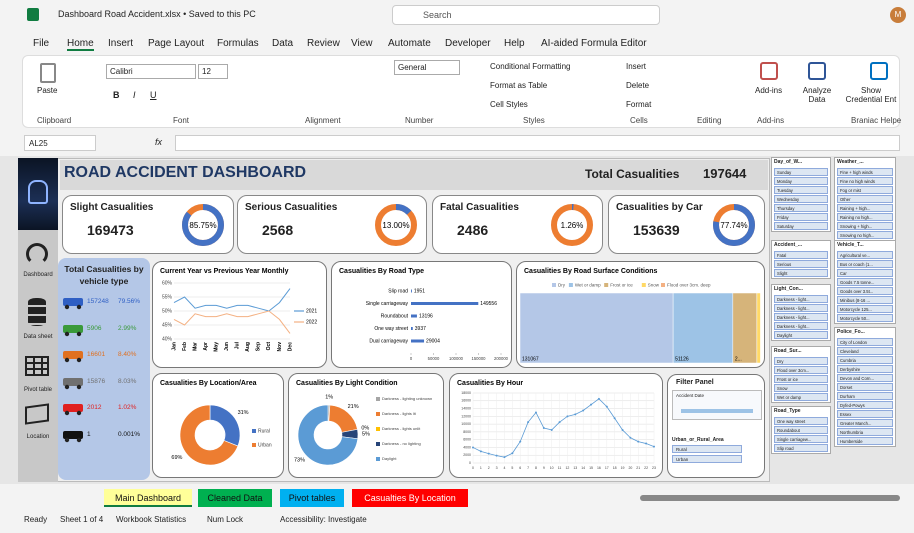 The image size is (914, 533). Describe the element at coordinates (865, 432) in the screenshot. I see `slicer-item: Northumbria` at that location.